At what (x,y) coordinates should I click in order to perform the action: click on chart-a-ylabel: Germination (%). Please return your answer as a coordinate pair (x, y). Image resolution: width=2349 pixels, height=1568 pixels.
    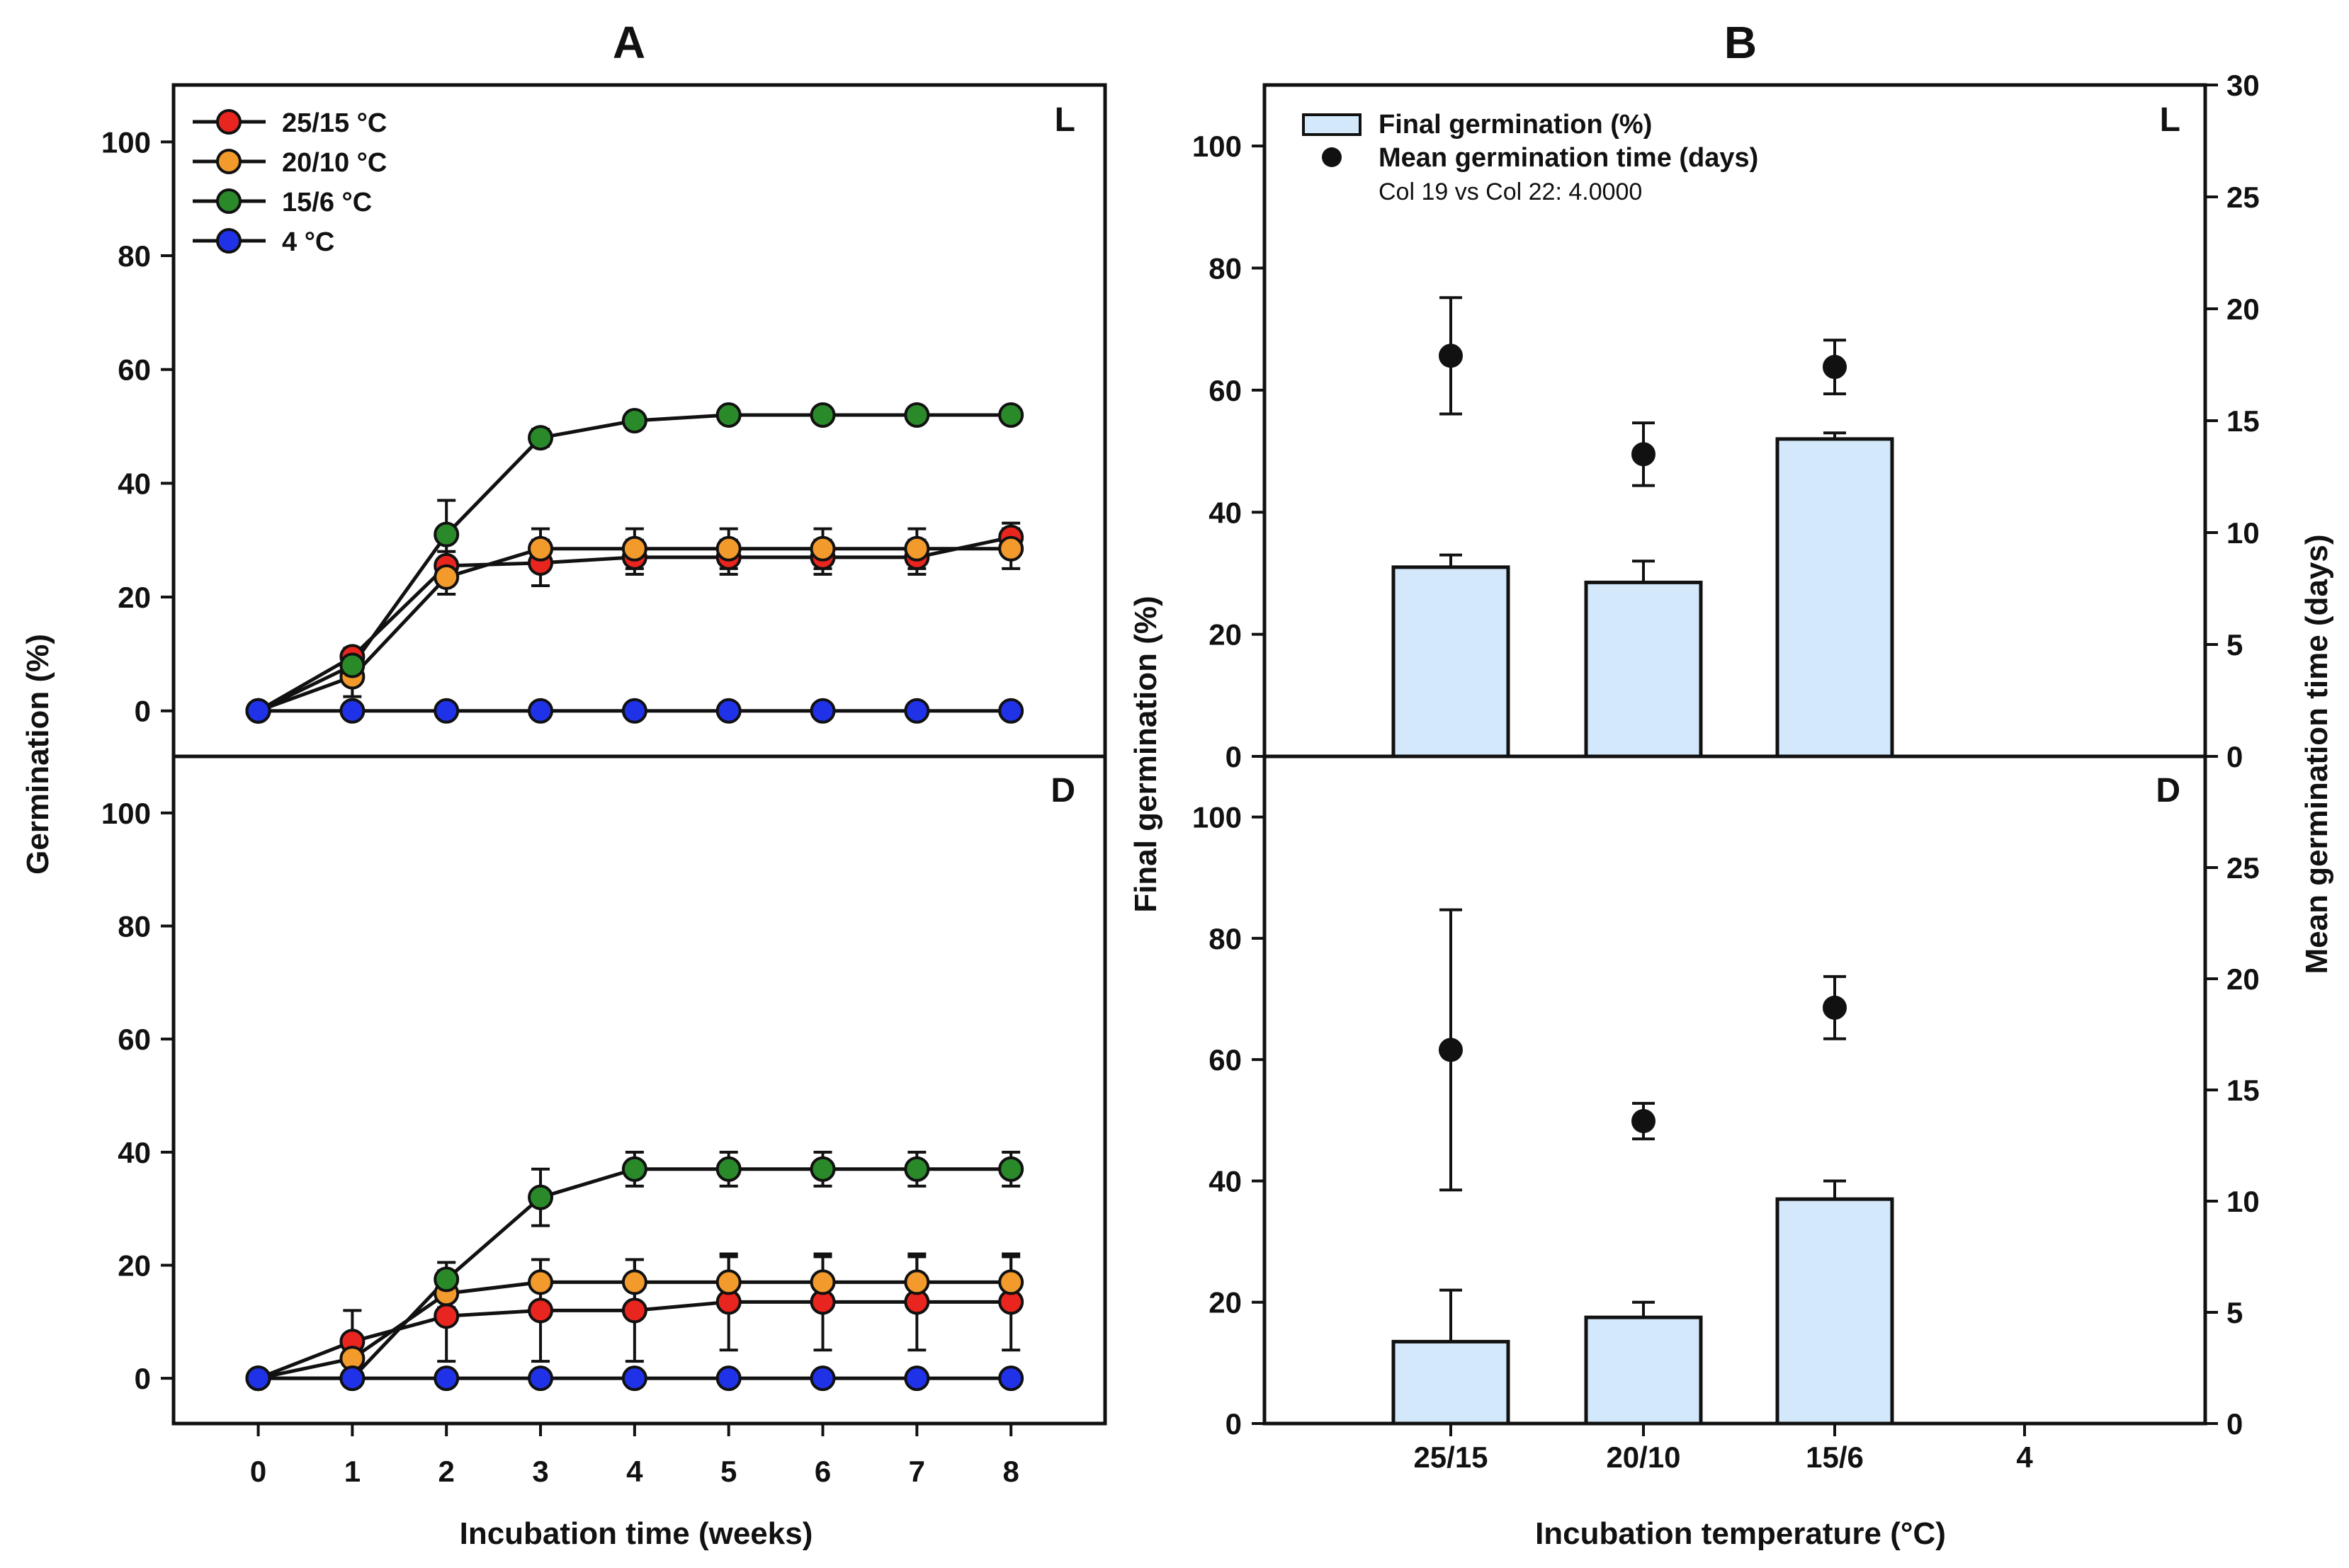
    Looking at the image, I should click on (38, 754).